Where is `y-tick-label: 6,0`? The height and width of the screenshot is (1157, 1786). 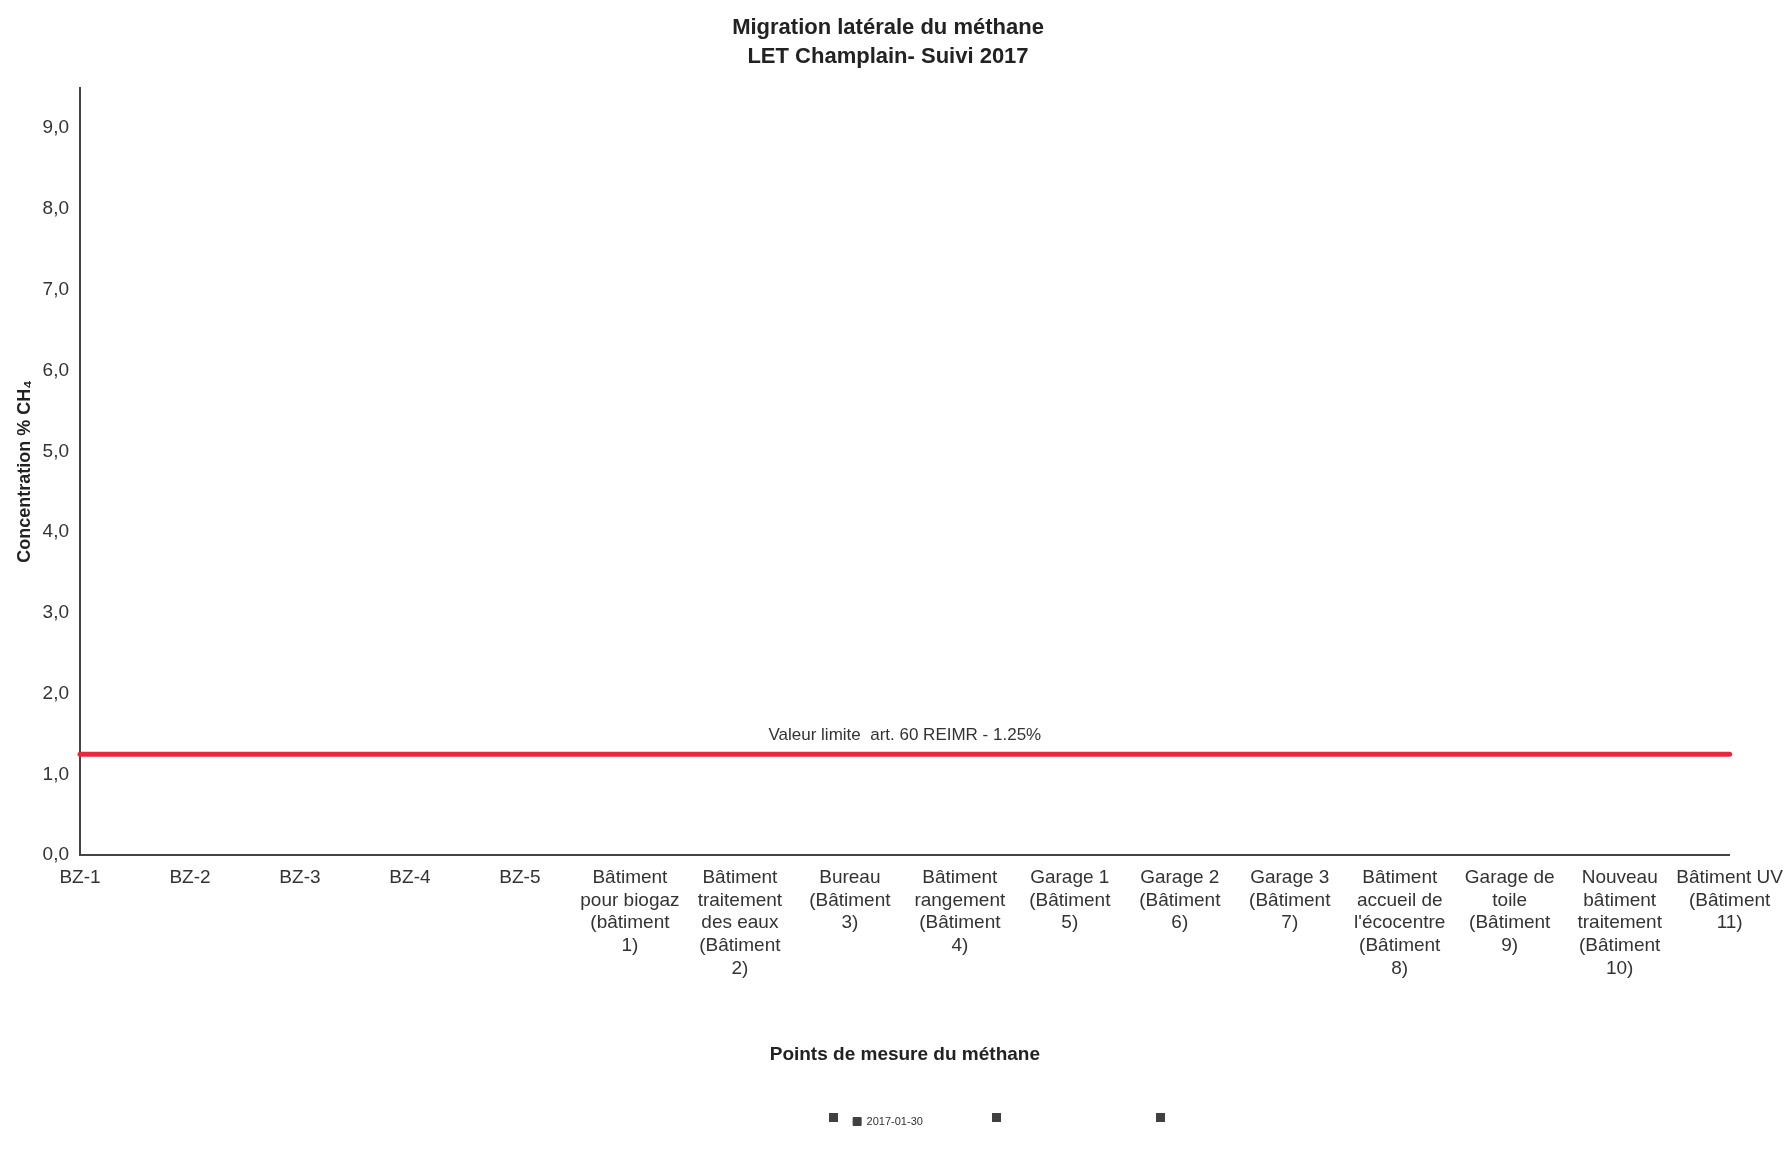 y-tick-label: 6,0 is located at coordinates (56, 369).